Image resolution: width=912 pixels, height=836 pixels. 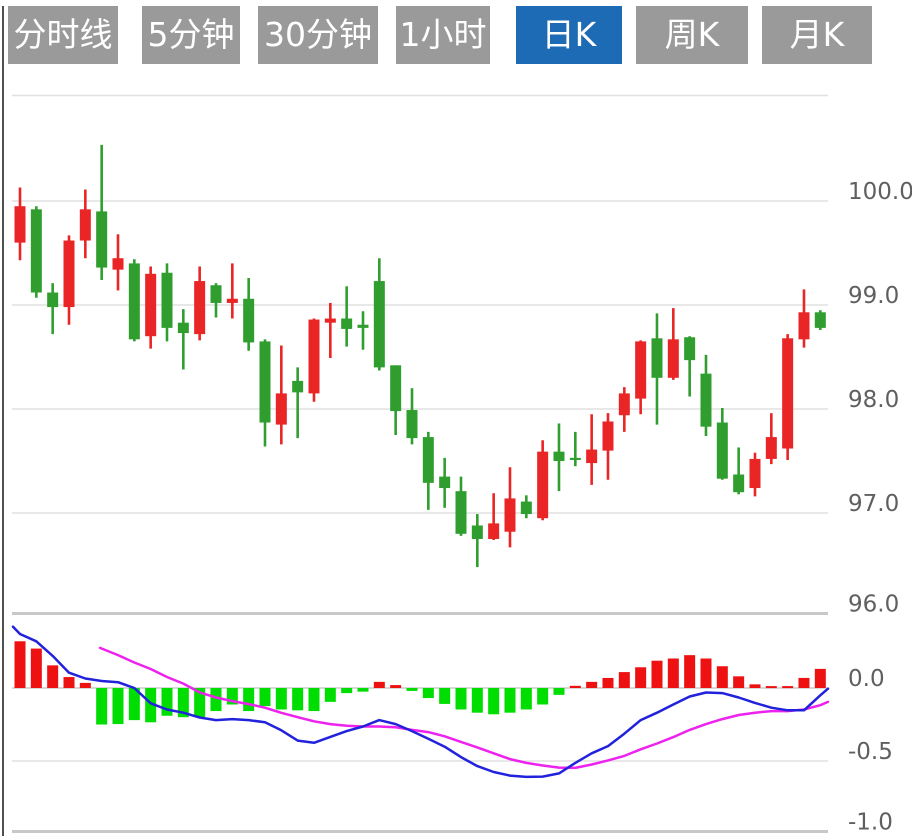 I want to click on price-axis-label: 96.0, so click(x=873, y=605).